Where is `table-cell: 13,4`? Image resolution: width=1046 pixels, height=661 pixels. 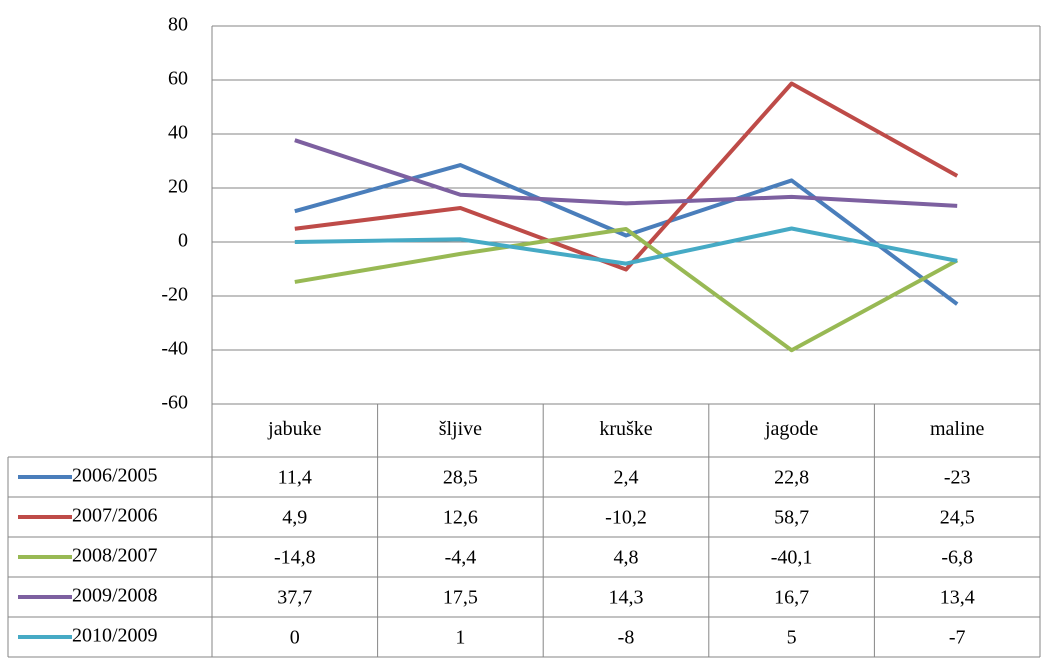 table-cell: 13,4 is located at coordinates (957, 598).